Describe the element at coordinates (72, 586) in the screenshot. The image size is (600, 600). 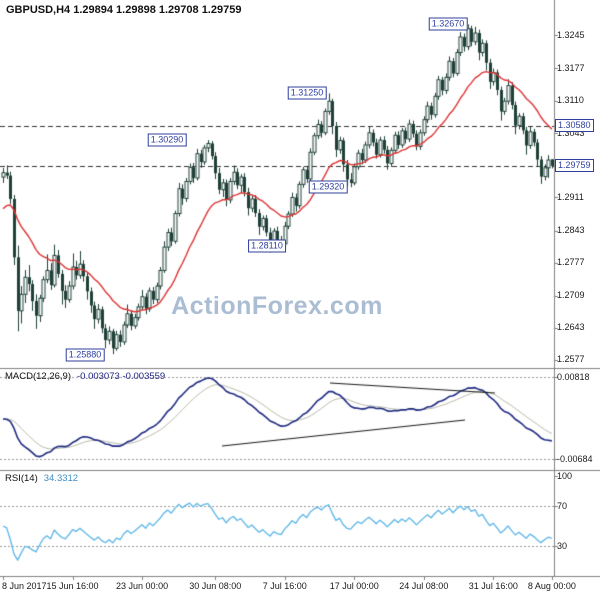
I see `x-axis-label: 15 Jun 16:00` at that location.